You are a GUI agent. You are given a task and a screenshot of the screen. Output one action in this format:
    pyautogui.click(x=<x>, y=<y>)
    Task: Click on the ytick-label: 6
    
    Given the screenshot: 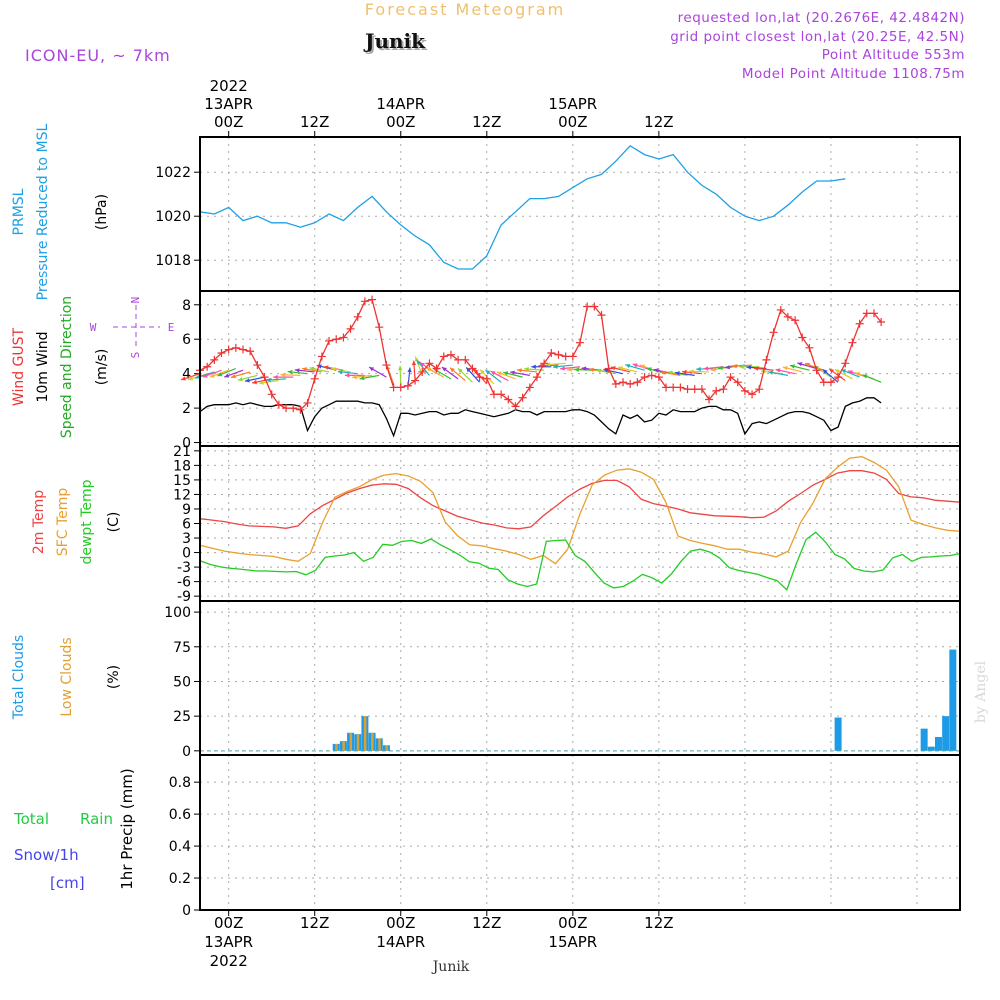 What is the action you would take?
    pyautogui.click(x=186, y=340)
    